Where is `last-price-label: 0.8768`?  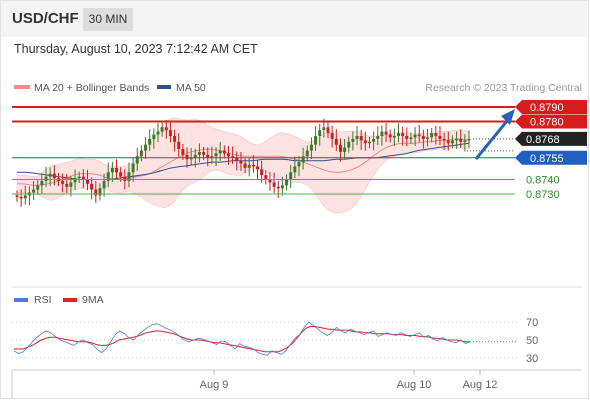 last-price-label: 0.8768 is located at coordinates (543, 140).